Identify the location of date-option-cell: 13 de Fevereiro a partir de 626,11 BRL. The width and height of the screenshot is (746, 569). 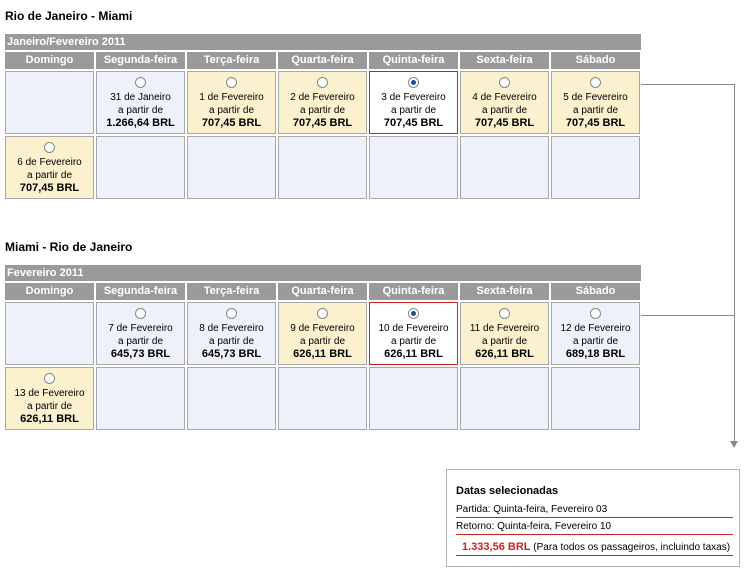
(49, 398).